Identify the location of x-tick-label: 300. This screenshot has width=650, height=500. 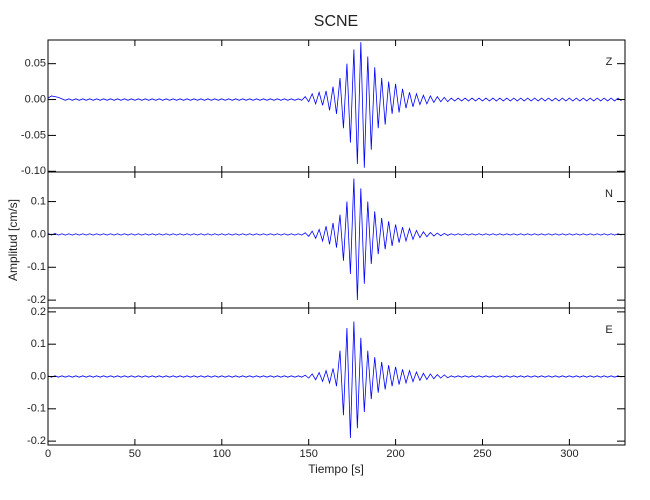
(569, 454).